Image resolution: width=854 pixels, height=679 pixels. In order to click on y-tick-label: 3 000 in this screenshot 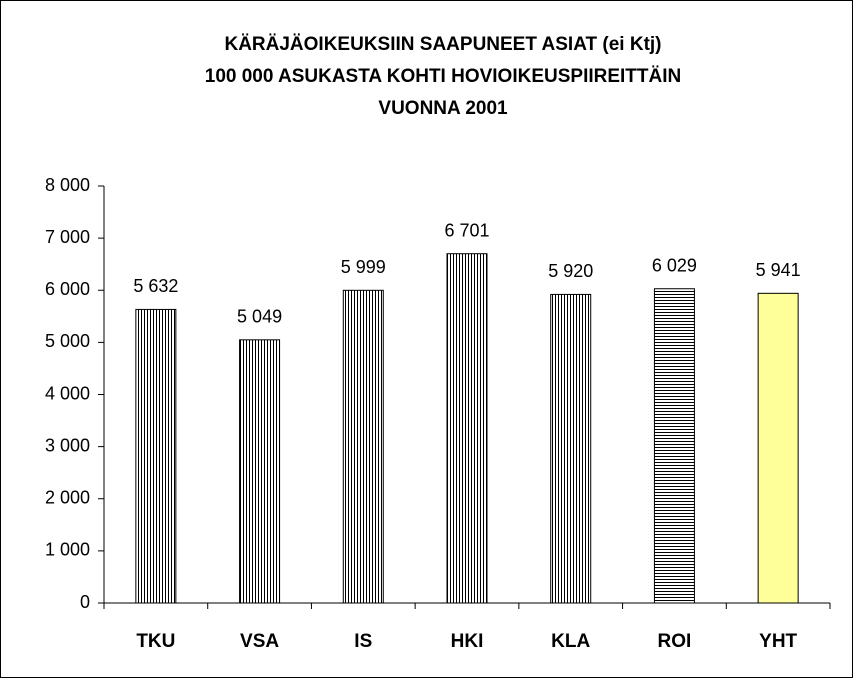, I will do `click(67, 445)`.